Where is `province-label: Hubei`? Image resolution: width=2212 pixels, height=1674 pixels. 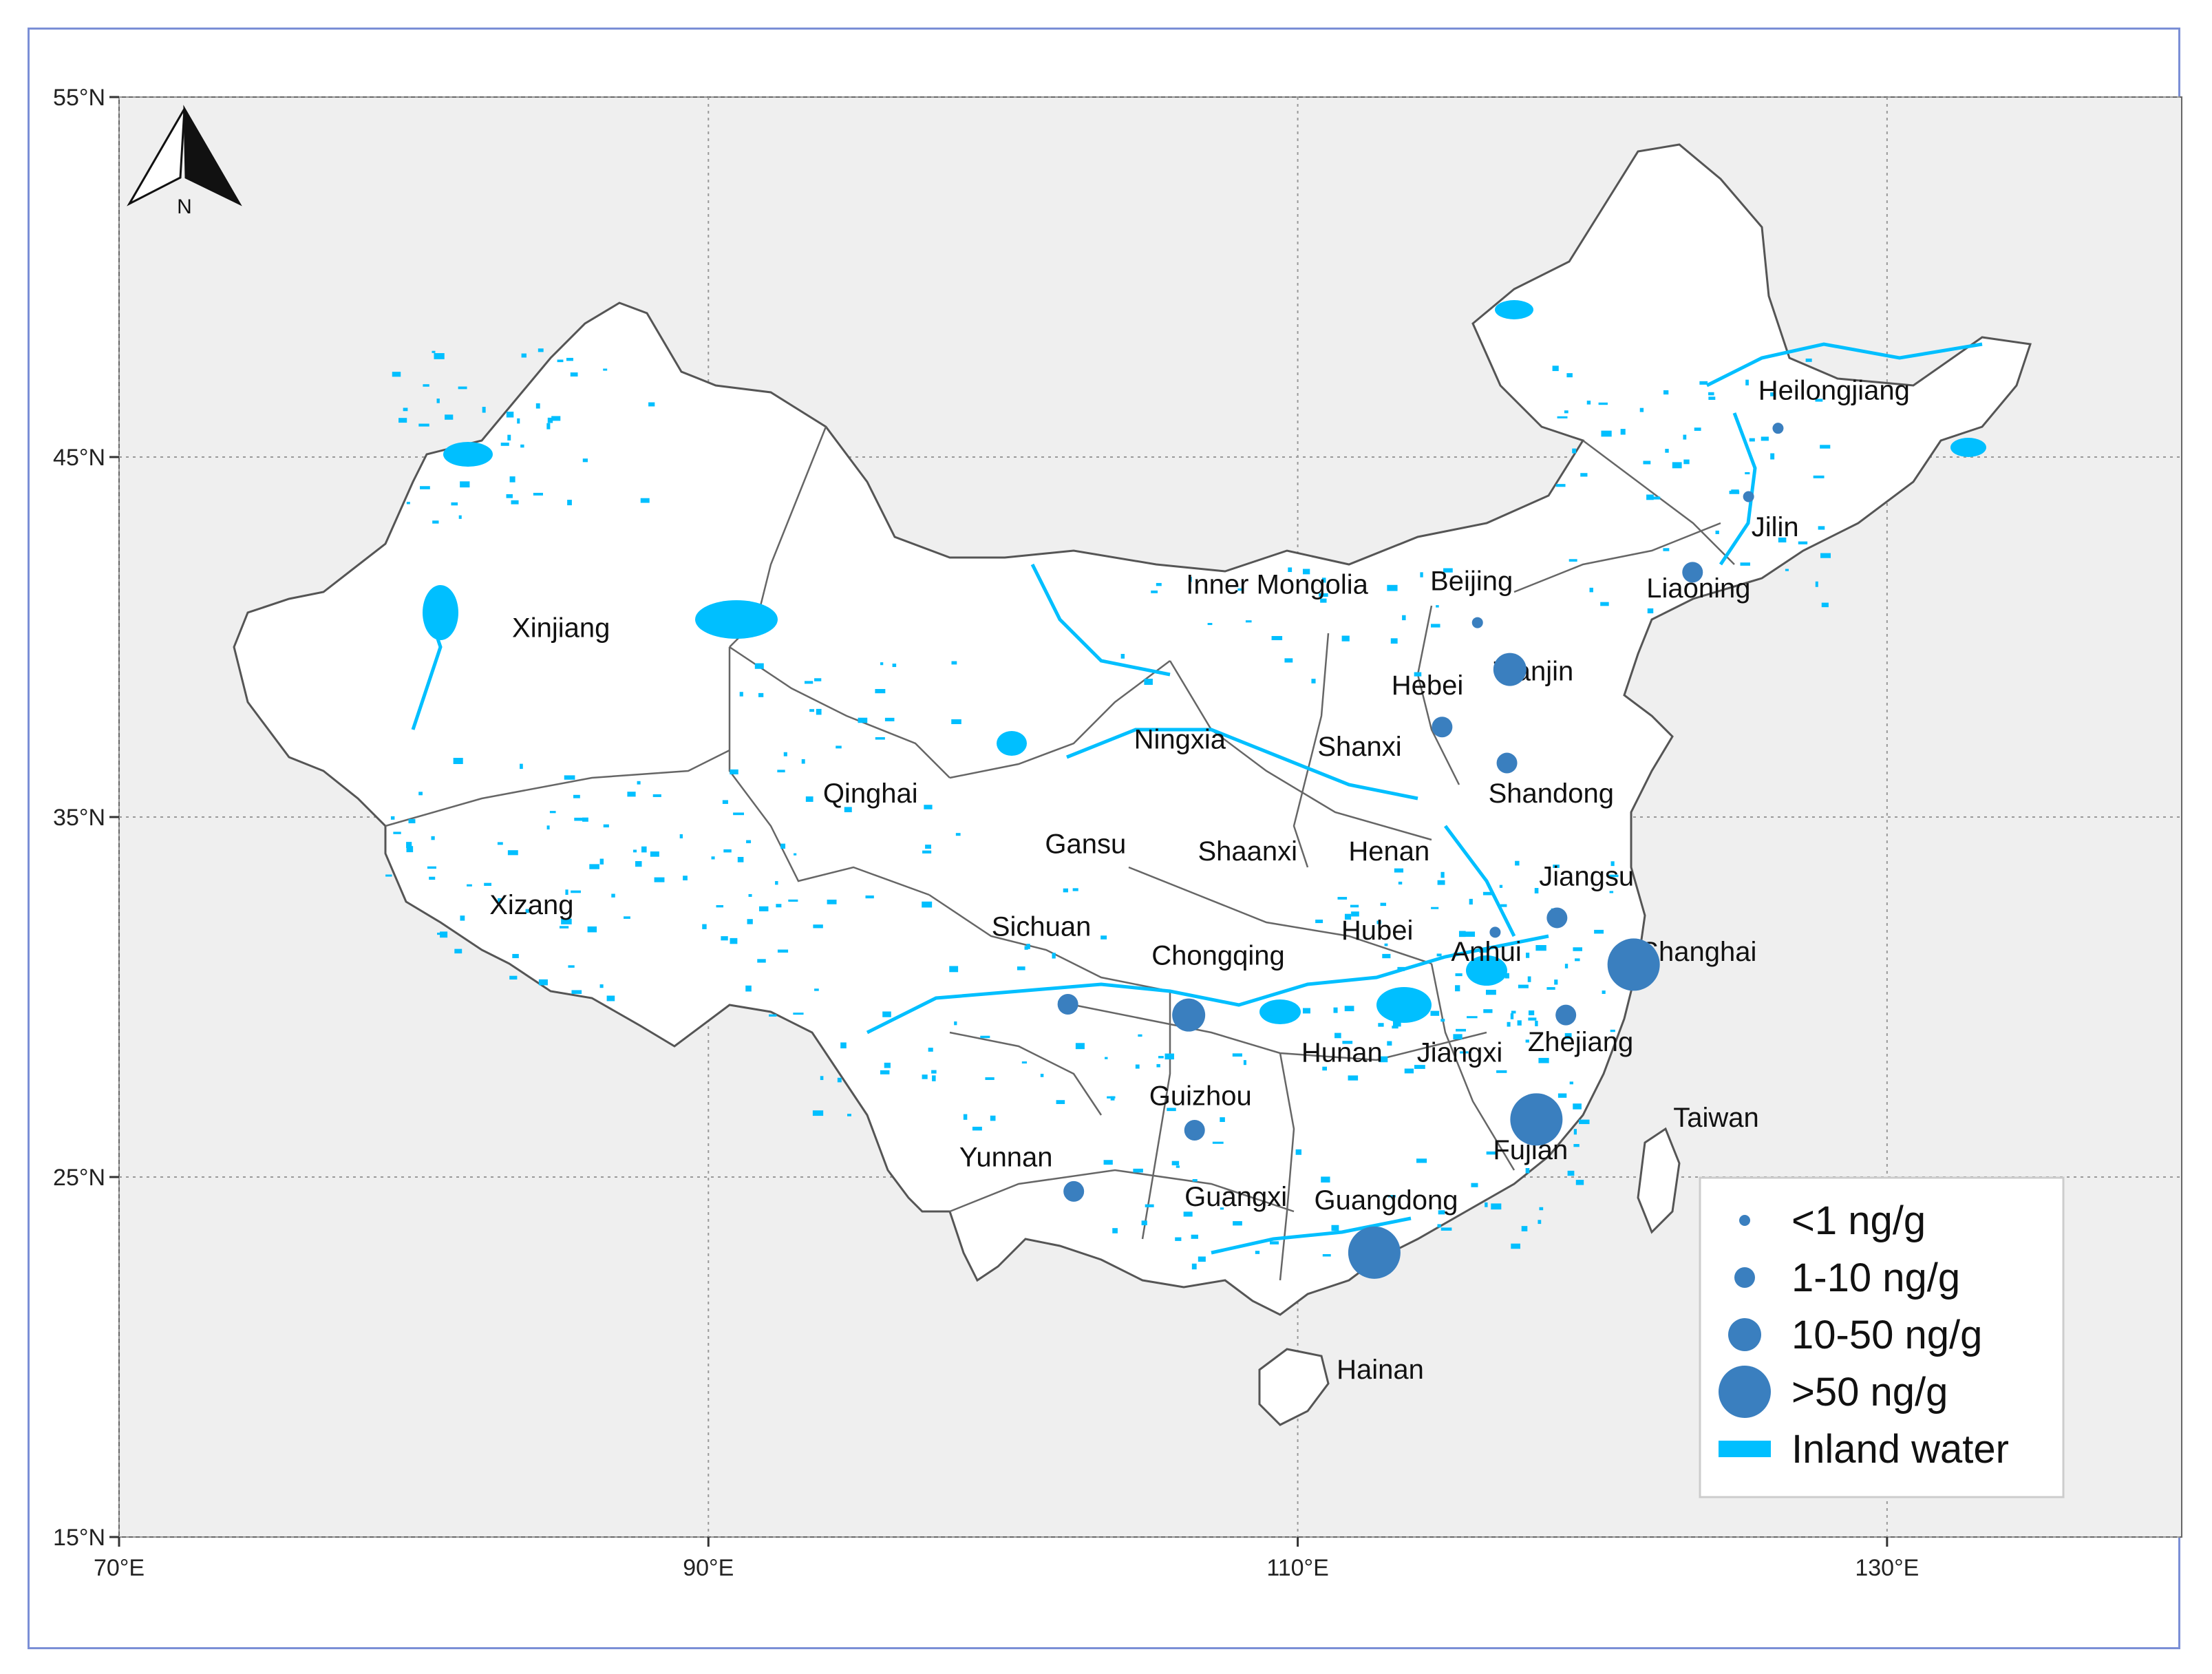 province-label: Hubei is located at coordinates (1377, 931).